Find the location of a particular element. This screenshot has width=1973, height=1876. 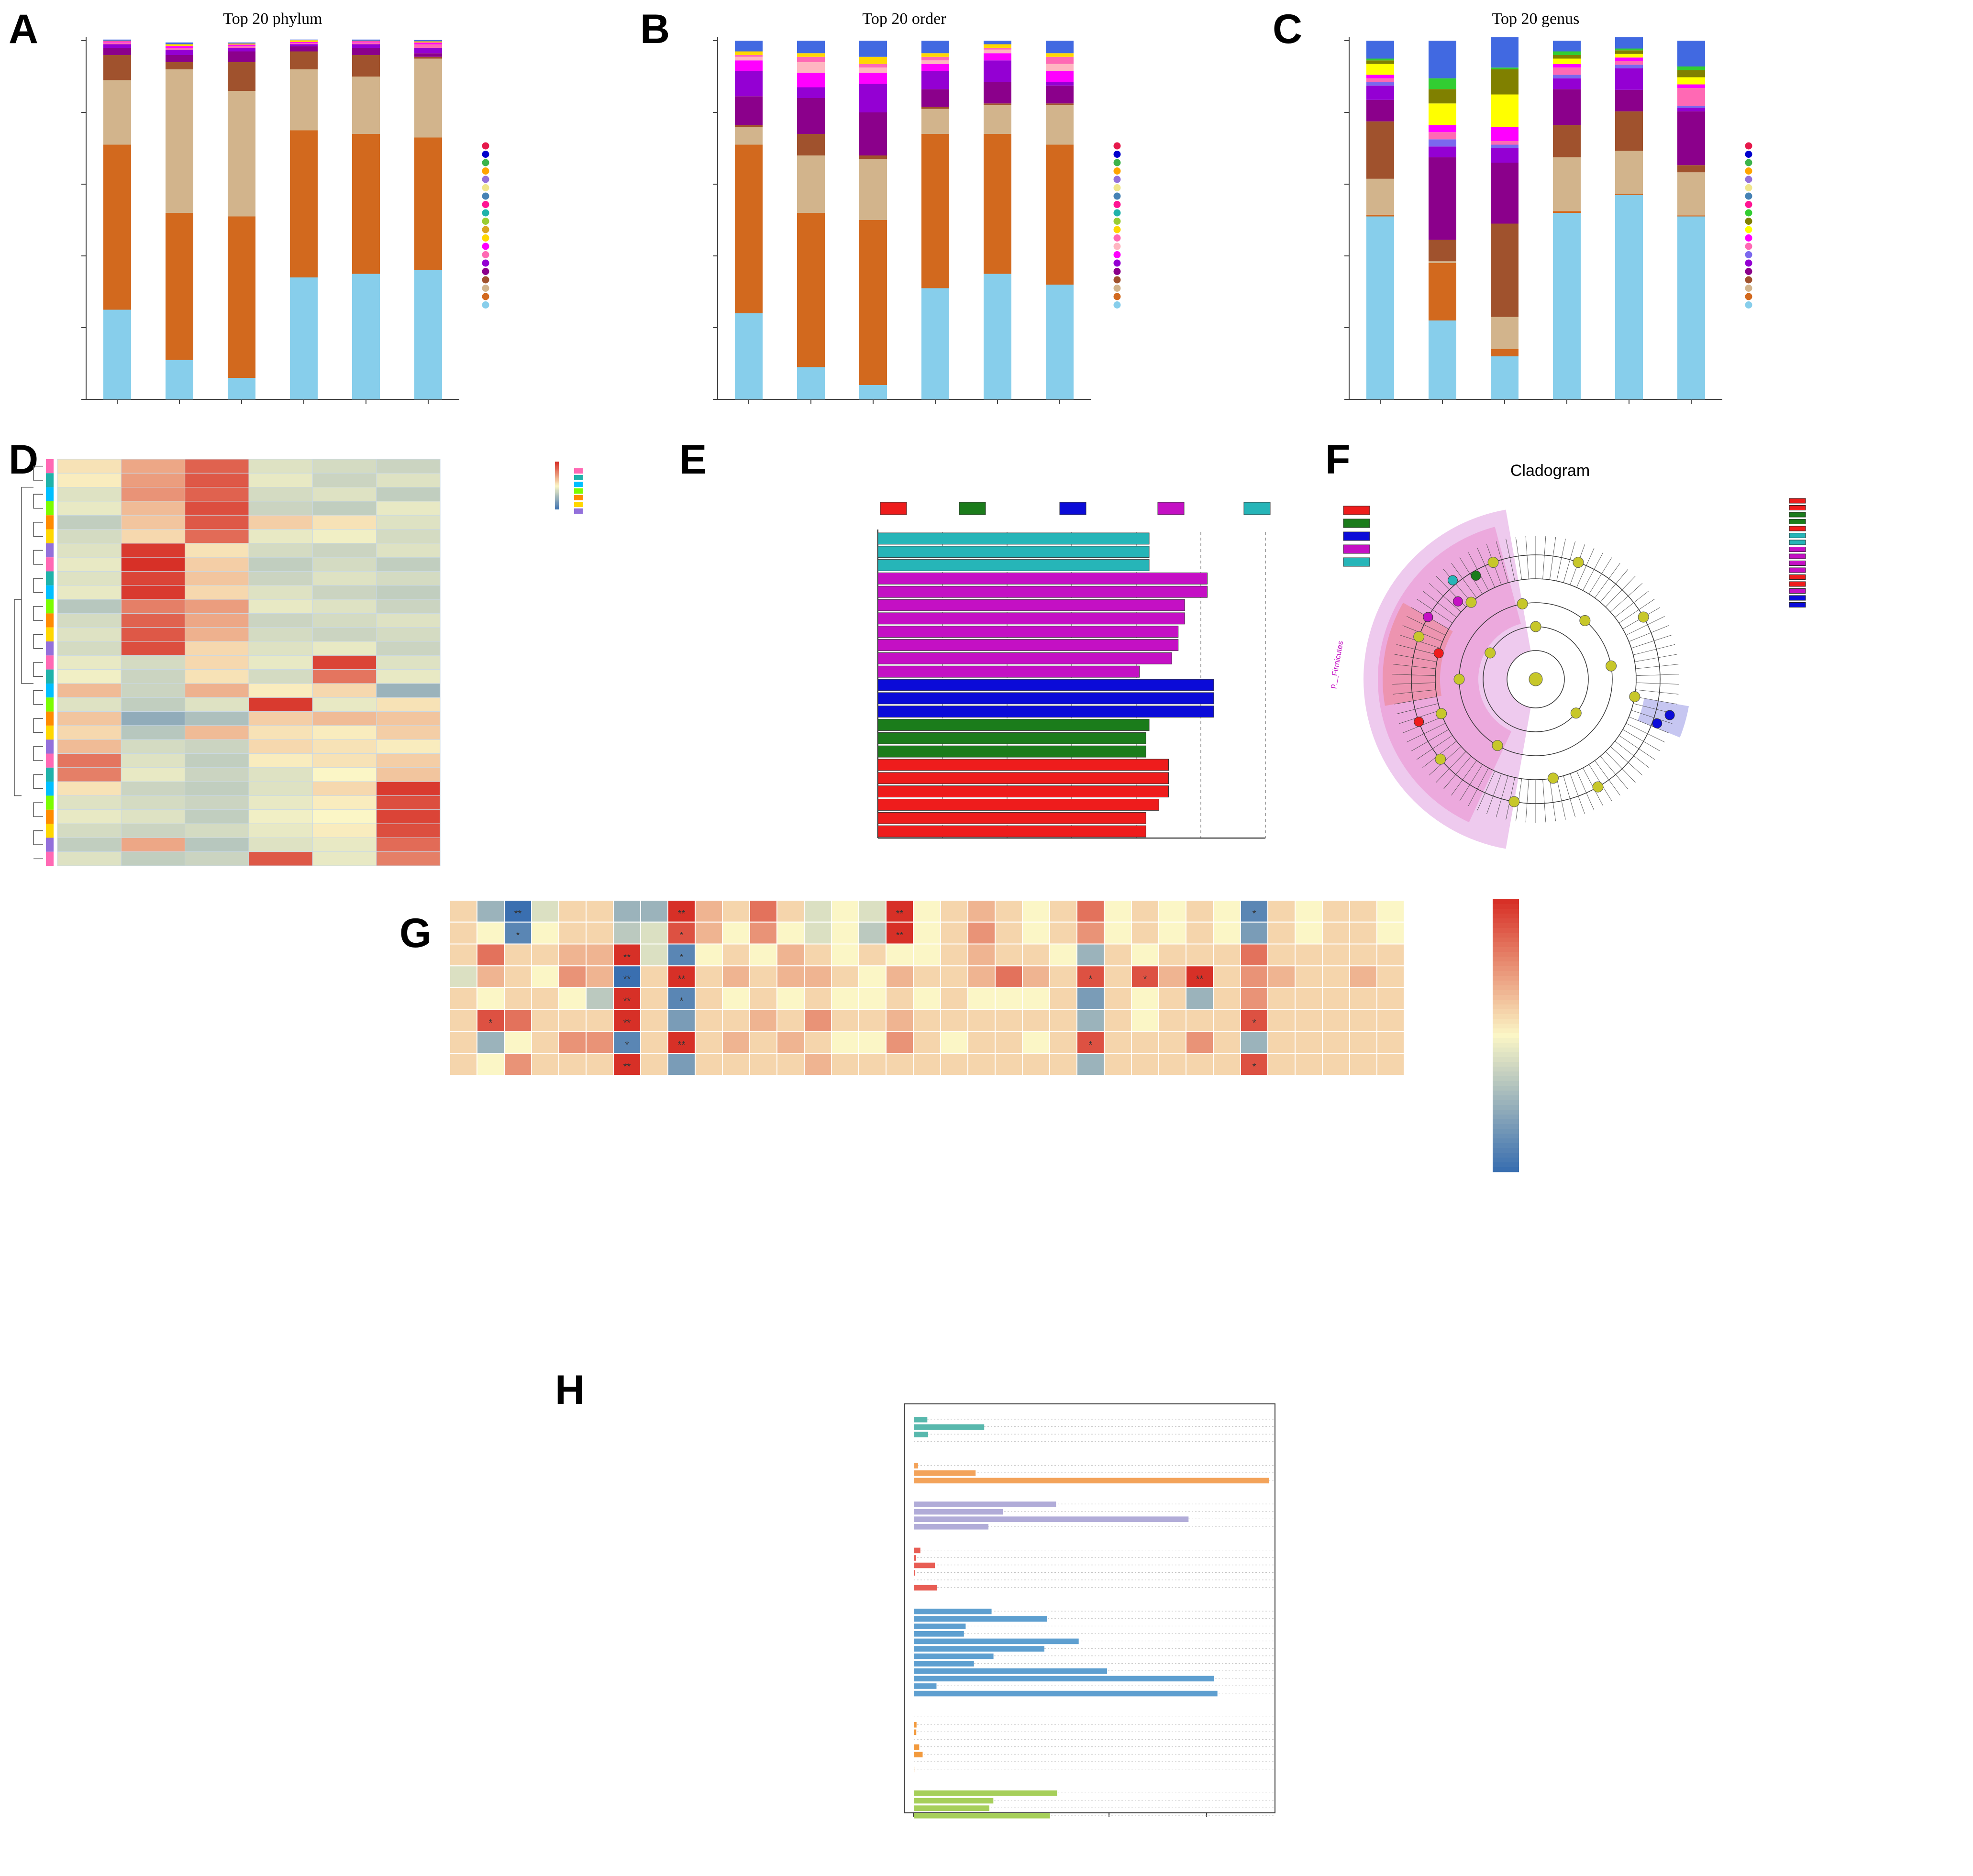

corr-cell-cat-clostridium-innocuum-group is located at coordinates (1336, 998).